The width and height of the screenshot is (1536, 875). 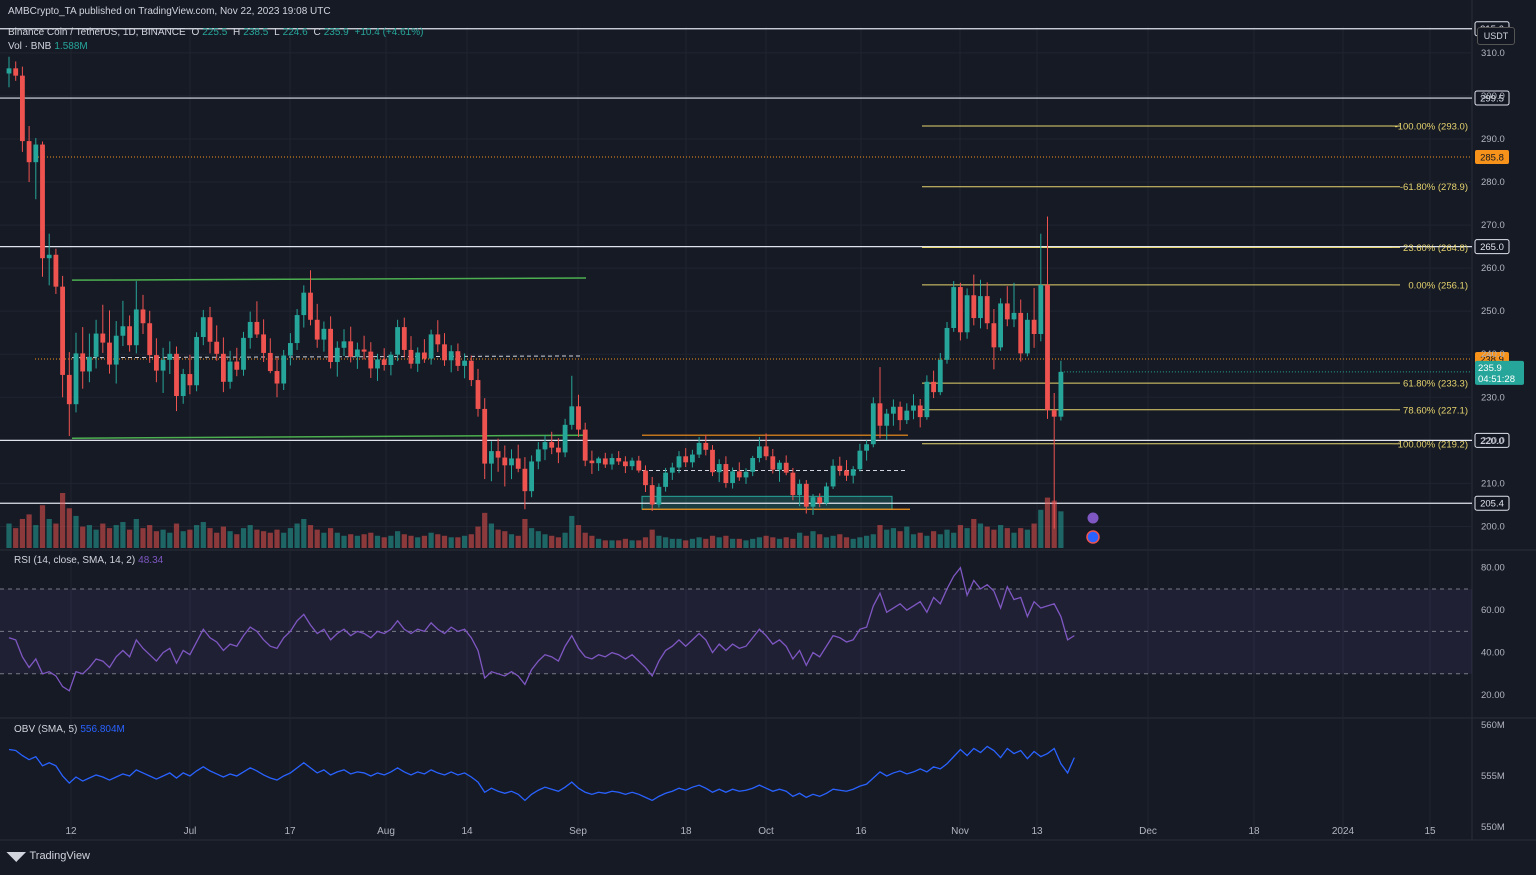 What do you see at coordinates (1492, 157) in the screenshot?
I see `orange-level-badge` at bounding box center [1492, 157].